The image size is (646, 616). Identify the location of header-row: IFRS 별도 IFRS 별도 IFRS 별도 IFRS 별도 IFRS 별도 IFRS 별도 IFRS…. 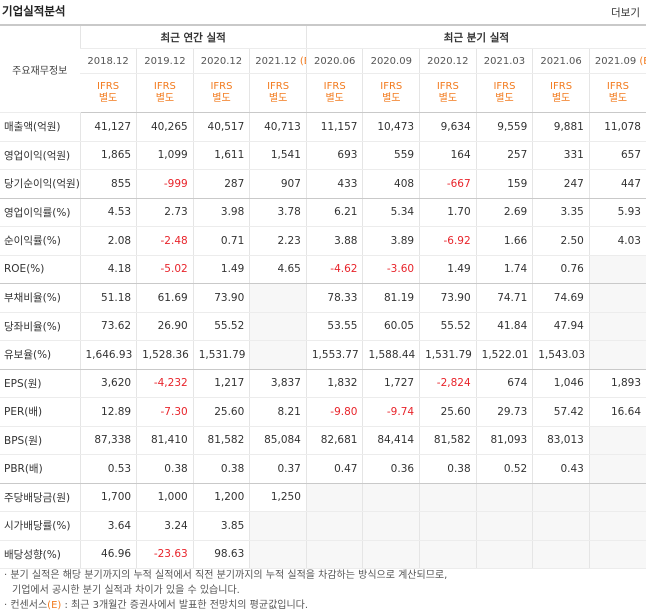
(323, 93).